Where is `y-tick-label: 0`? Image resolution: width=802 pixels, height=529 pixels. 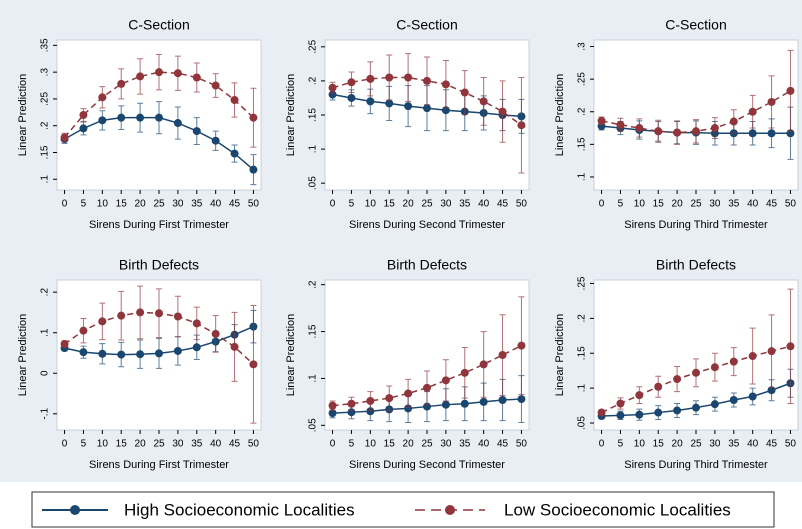 y-tick-label: 0 is located at coordinates (45, 373).